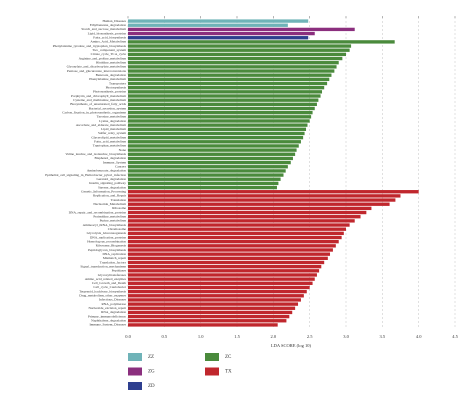  What do you see at coordinates (119, 208) in the screenshot?
I see `y-tick-label: Ribosome` at bounding box center [119, 208].